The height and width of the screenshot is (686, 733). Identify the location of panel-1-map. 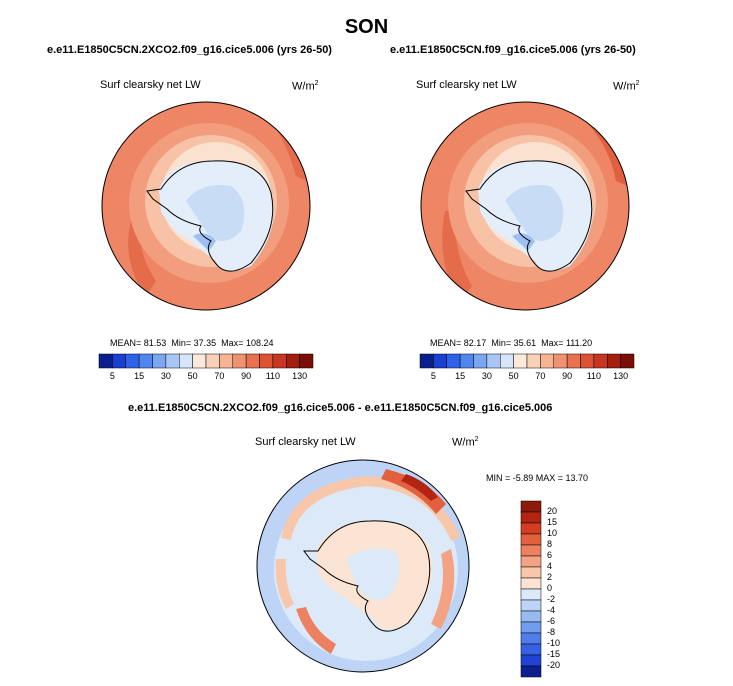
(206, 206).